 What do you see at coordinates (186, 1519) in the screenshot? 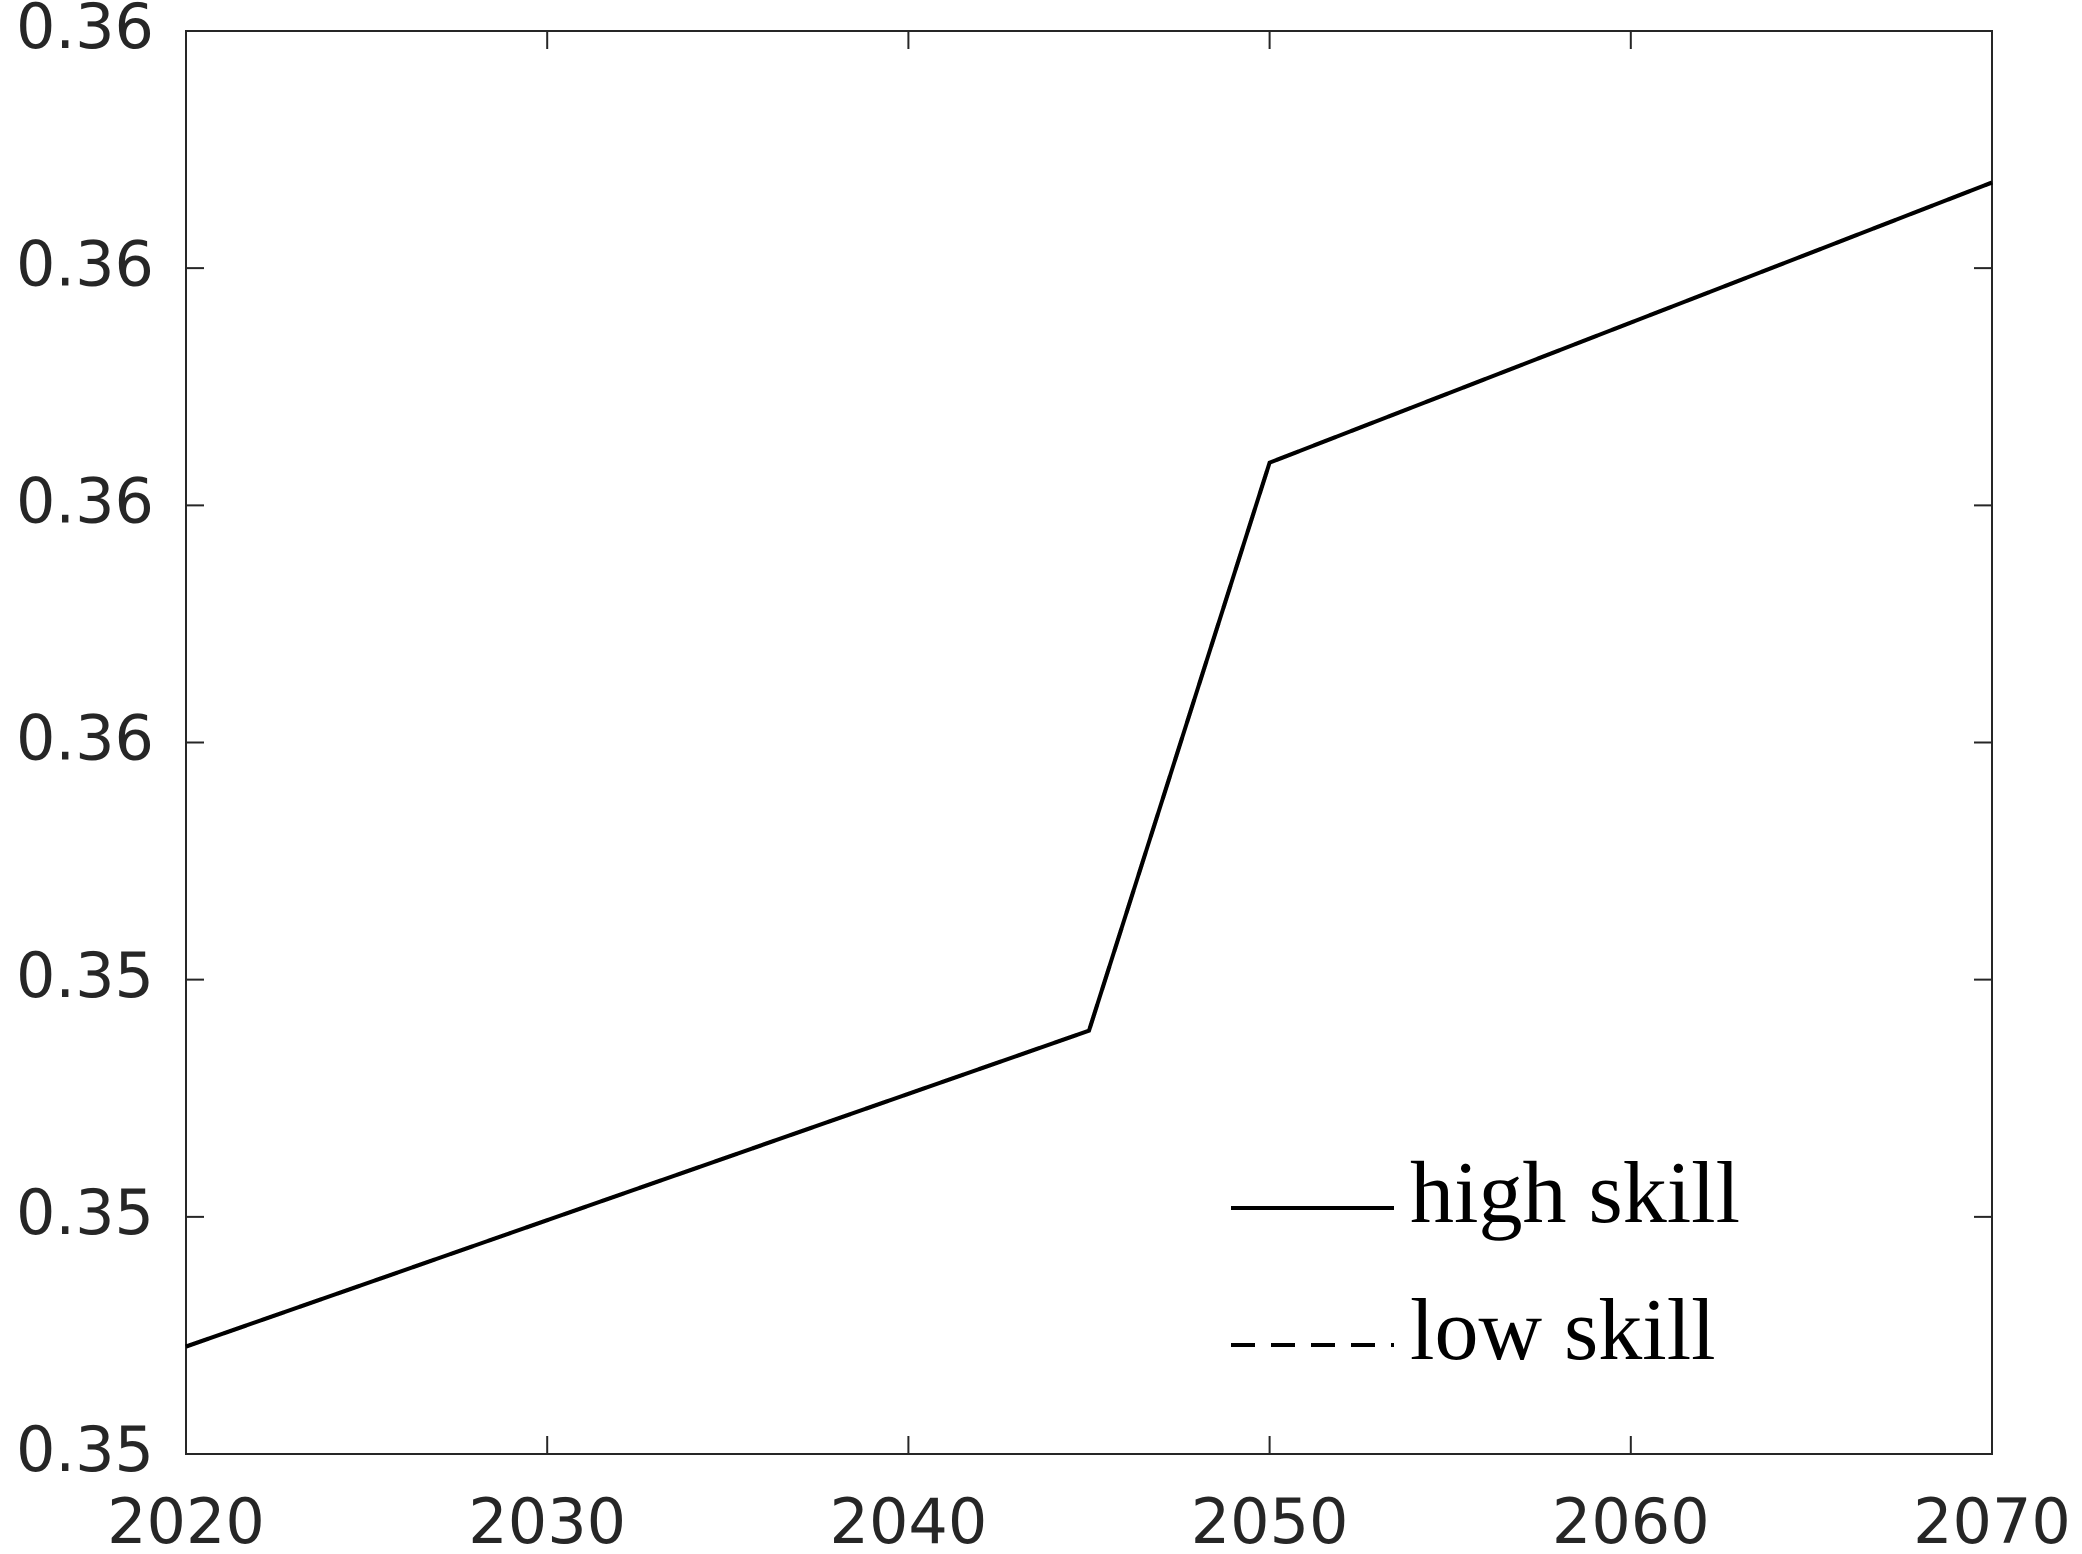
I see `x-tick-label: 2020` at bounding box center [186, 1519].